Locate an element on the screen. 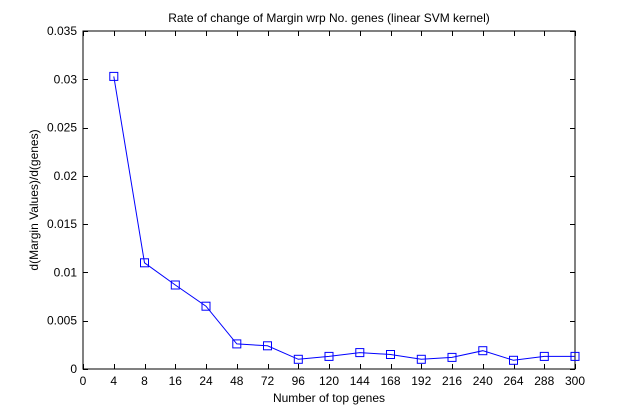 The image size is (634, 415). x-tick-label: 216 is located at coordinates (452, 381).